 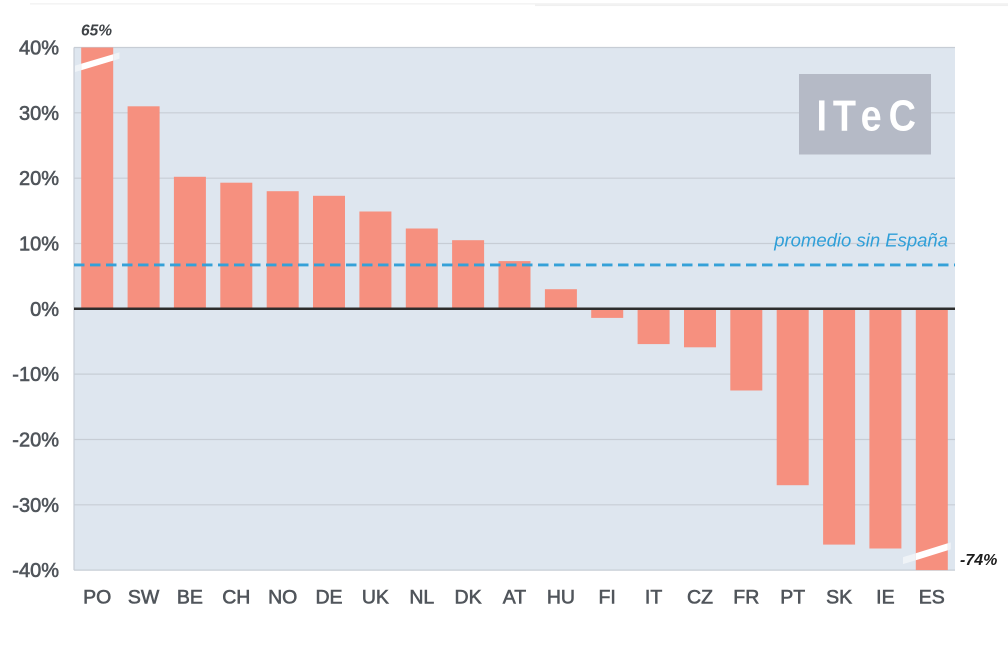 What do you see at coordinates (792, 598) in the screenshot?
I see `svg-text: PT` at bounding box center [792, 598].